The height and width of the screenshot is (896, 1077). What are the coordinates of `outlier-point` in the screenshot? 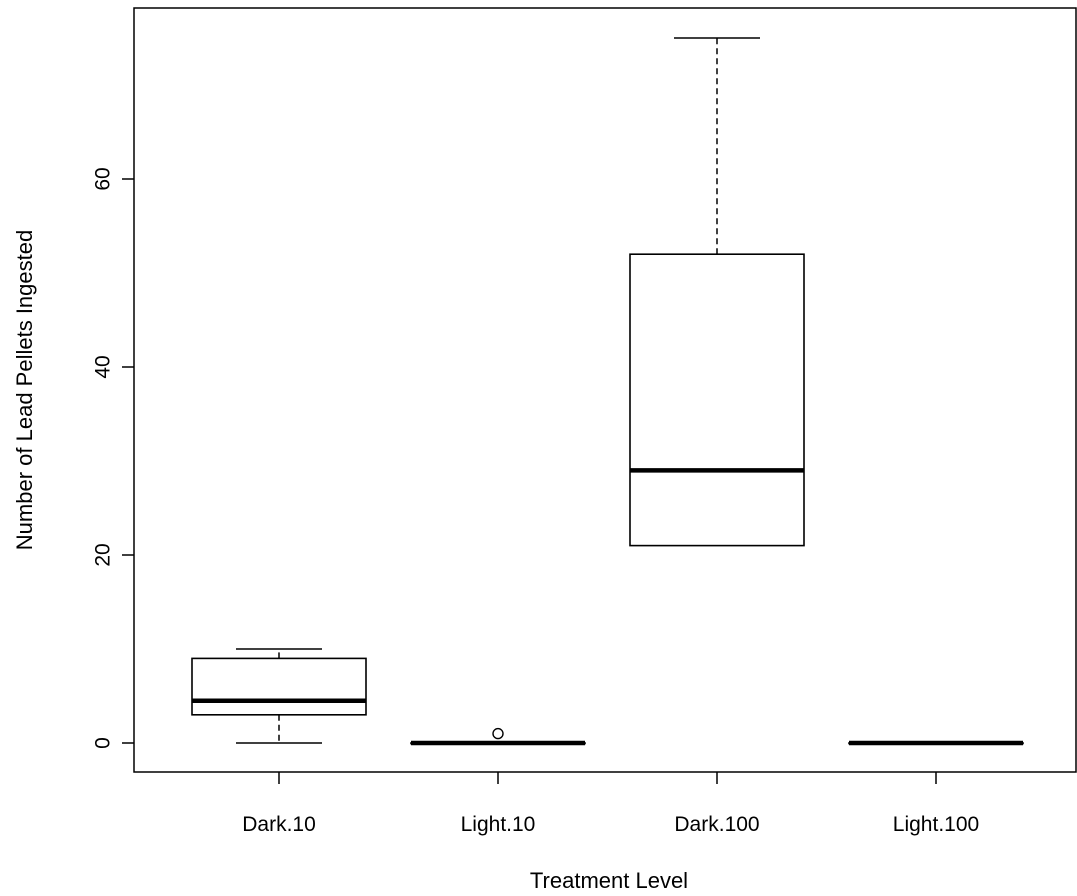 It's located at (498, 733).